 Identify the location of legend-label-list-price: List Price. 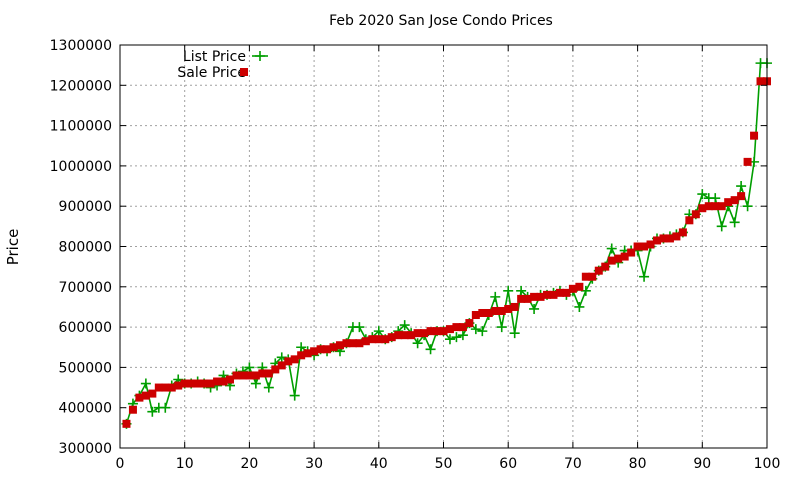
(214, 57).